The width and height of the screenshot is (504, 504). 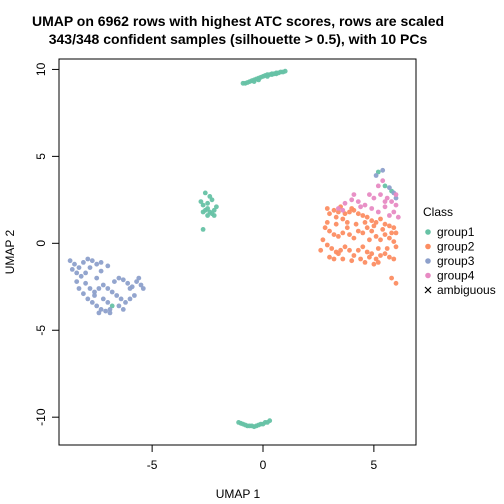 I want to click on legend-marker-group2, so click(x=428, y=246).